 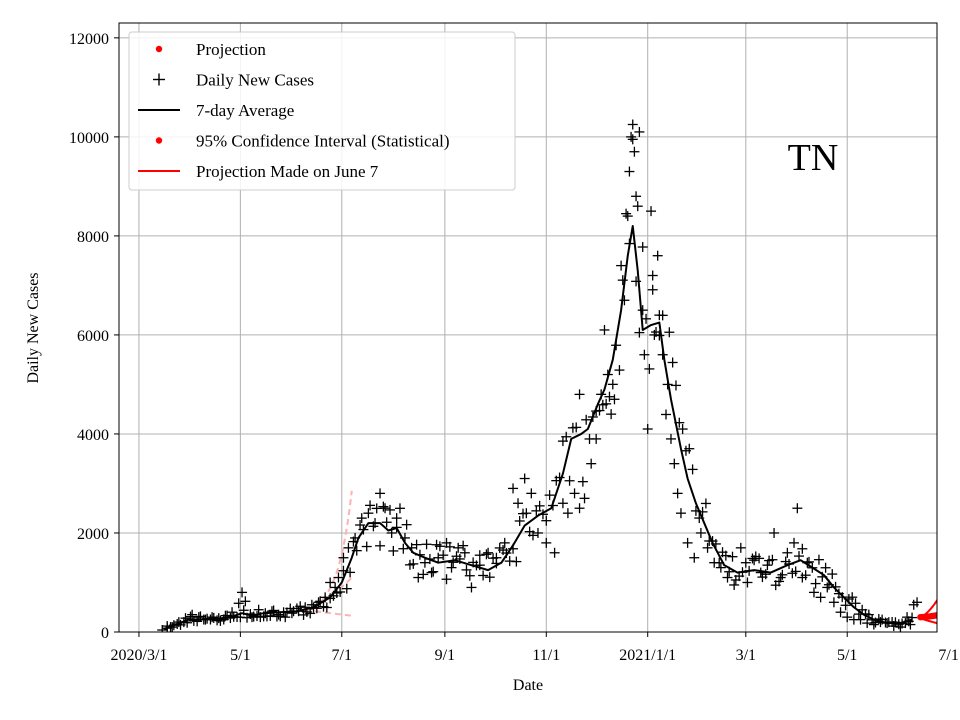 I want to click on x-tick-label: 11/1, so click(x=546, y=655).